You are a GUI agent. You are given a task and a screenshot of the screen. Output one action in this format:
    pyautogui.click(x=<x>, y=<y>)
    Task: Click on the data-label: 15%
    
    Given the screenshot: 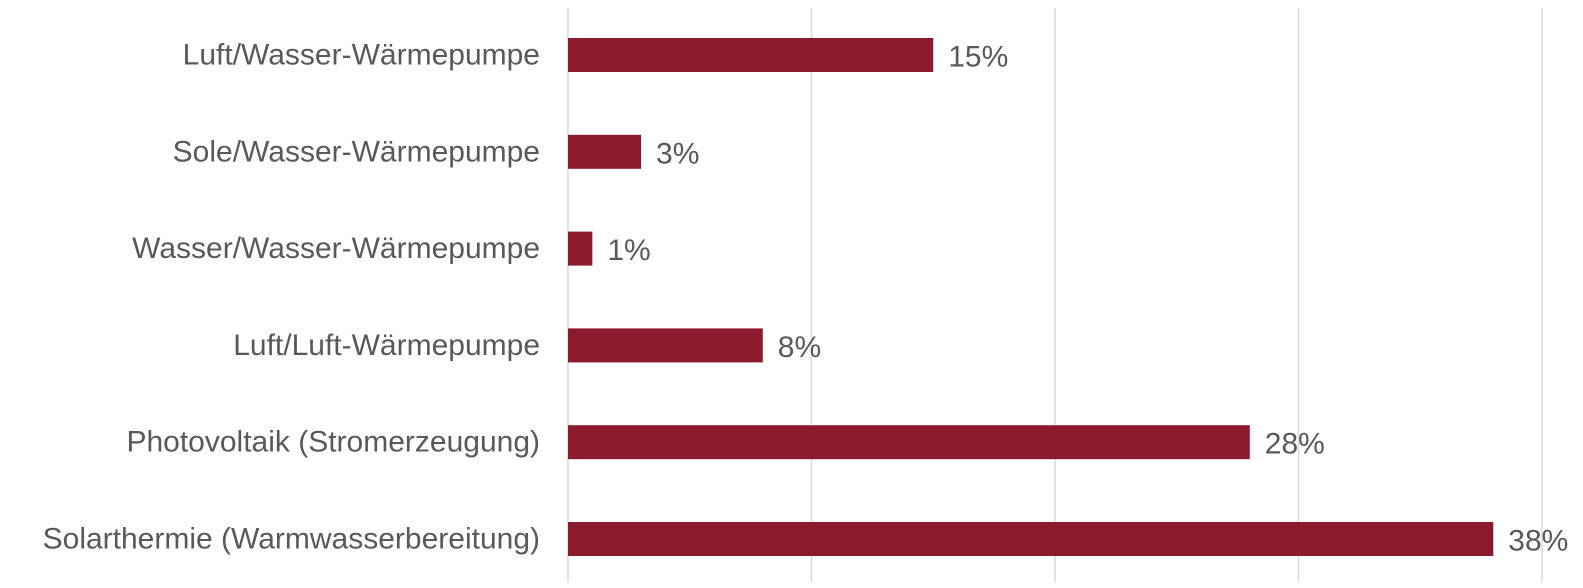 What is the action you would take?
    pyautogui.click(x=978, y=57)
    